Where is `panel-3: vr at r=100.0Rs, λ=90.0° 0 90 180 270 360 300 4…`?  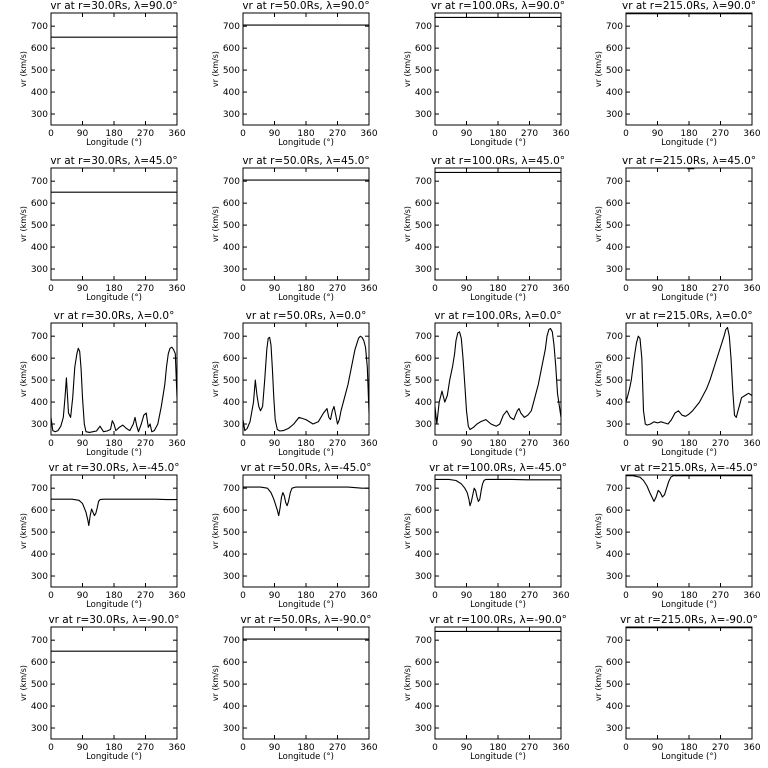
panel-3: vr at r=100.0Rs, λ=90.0° 0 90 180 270 360 300 4… is located at coordinates (486, 74).